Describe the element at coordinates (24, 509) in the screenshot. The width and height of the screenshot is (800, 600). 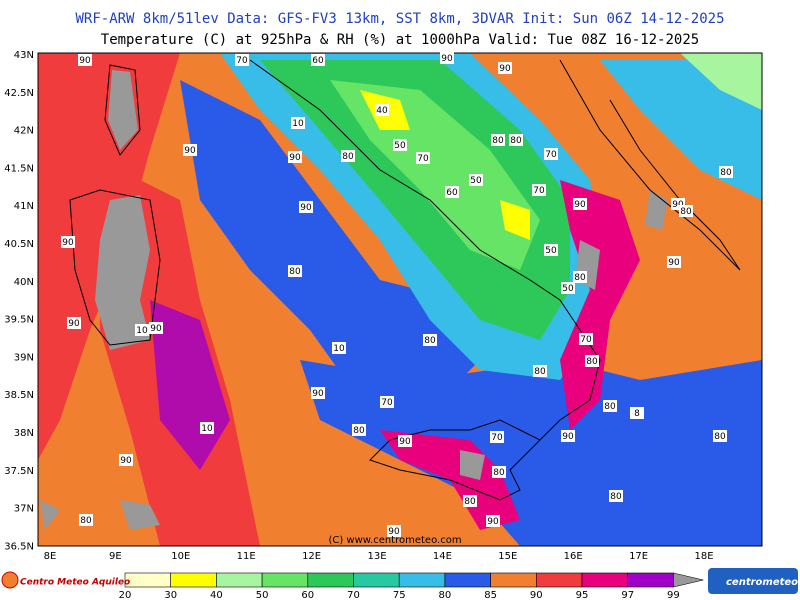
I see `lat-label: 37N` at that location.